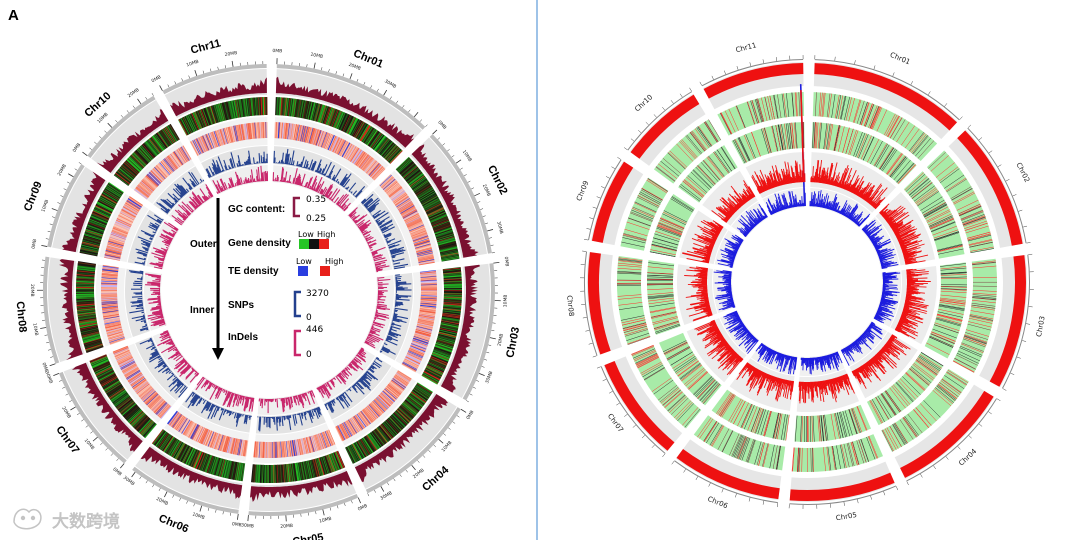 This screenshot has width=1080, height=540. Describe the element at coordinates (102, 118) in the screenshot. I see `tick-label: 10MB` at that location.